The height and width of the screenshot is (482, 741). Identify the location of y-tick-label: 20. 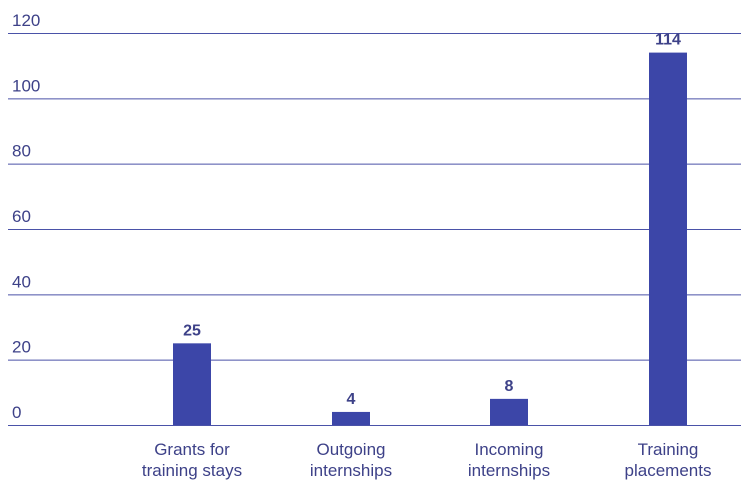
(21, 347).